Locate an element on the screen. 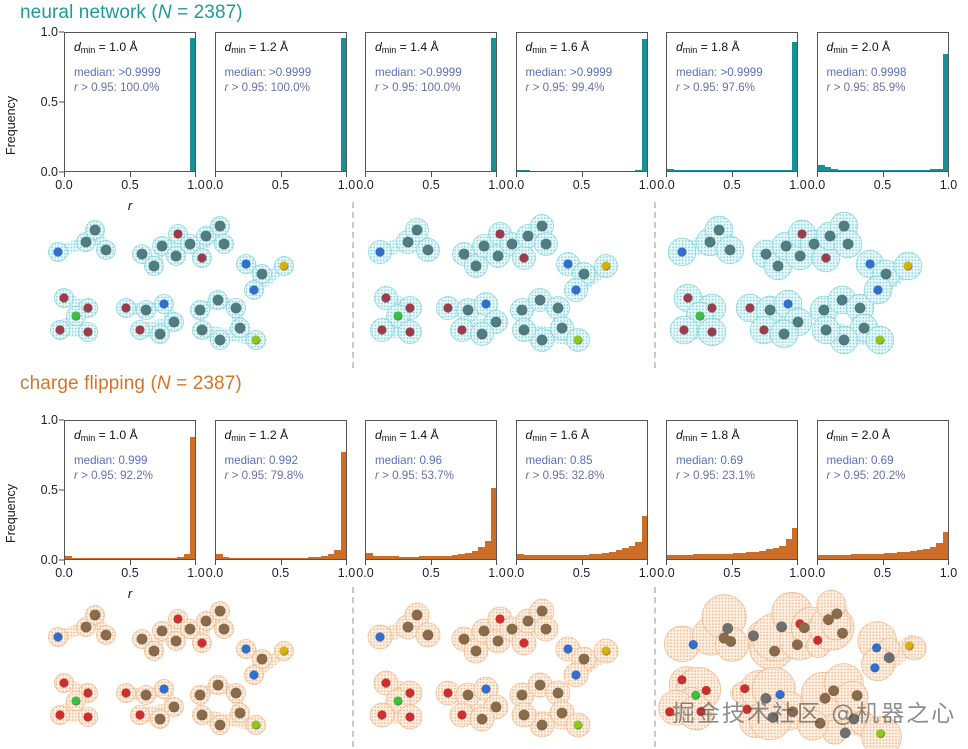 The height and width of the screenshot is (749, 968). section-title-neural-network: neural network (N = 2387) is located at coordinates (131, 13).